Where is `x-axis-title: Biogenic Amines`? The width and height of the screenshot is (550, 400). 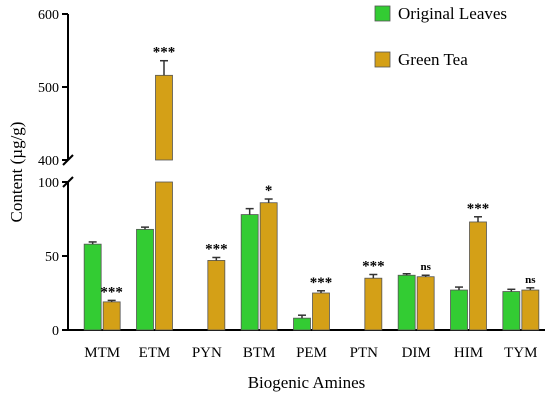
x-axis-title: Biogenic Amines is located at coordinates (307, 382).